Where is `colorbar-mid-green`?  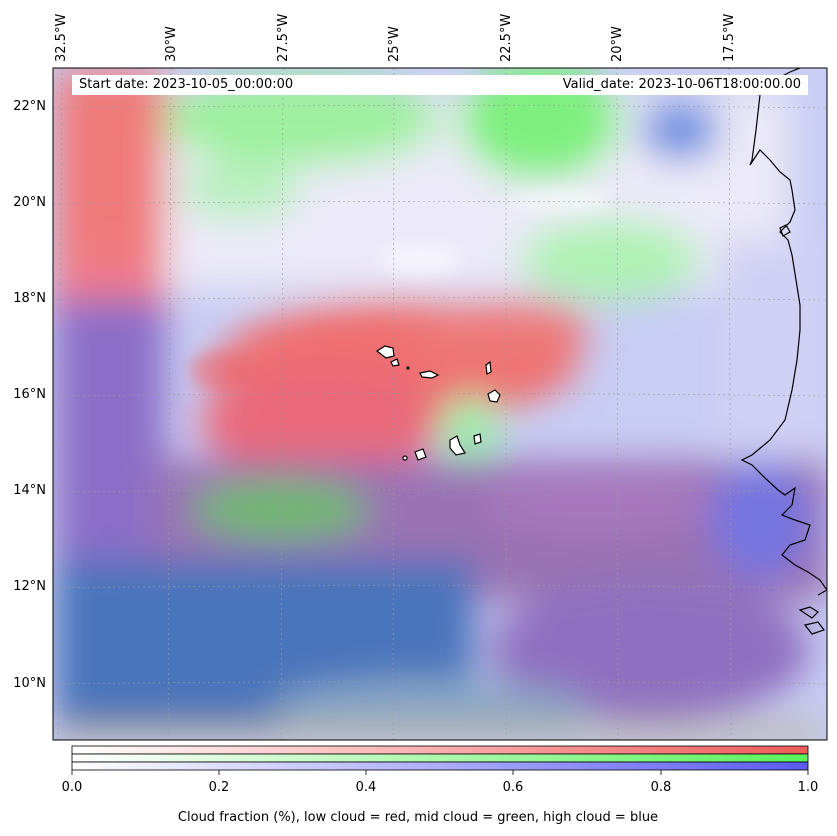 colorbar-mid-green is located at coordinates (440, 758).